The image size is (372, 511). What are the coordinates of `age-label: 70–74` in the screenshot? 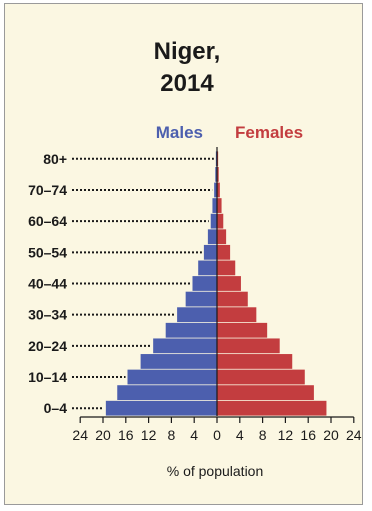 It's located at (47, 190).